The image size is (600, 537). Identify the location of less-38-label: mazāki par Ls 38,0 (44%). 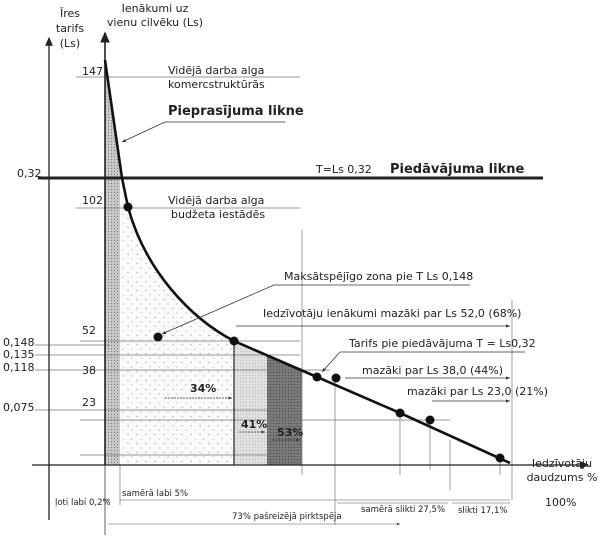
(432, 370).